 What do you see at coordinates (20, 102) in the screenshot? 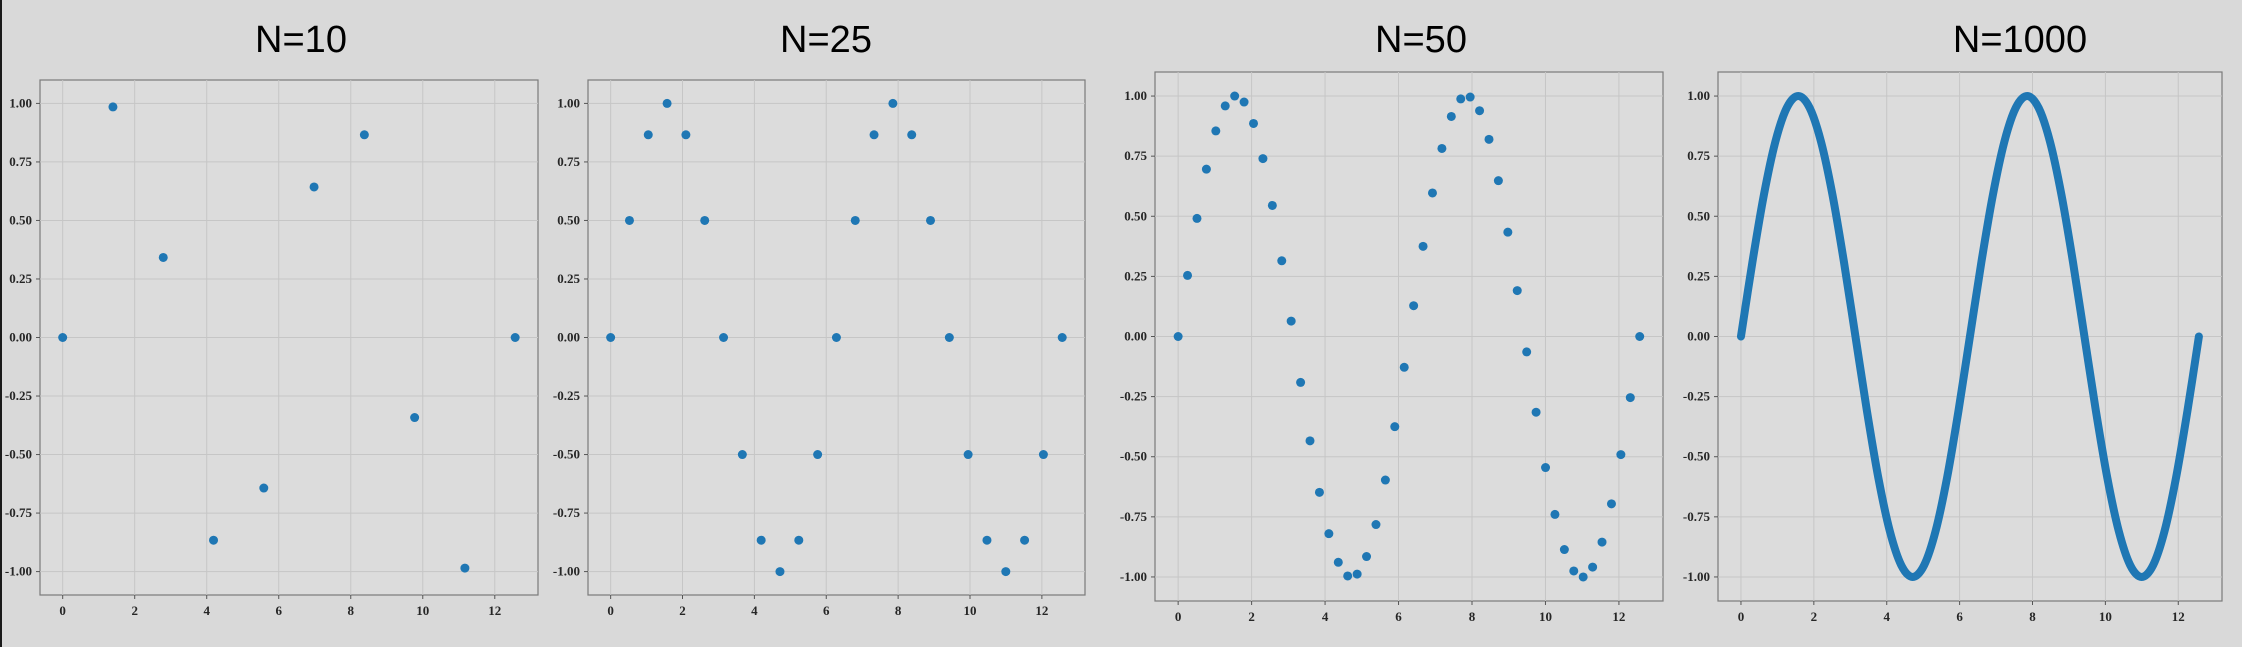
I see `y-tick-label: 1.00` at bounding box center [20, 102].